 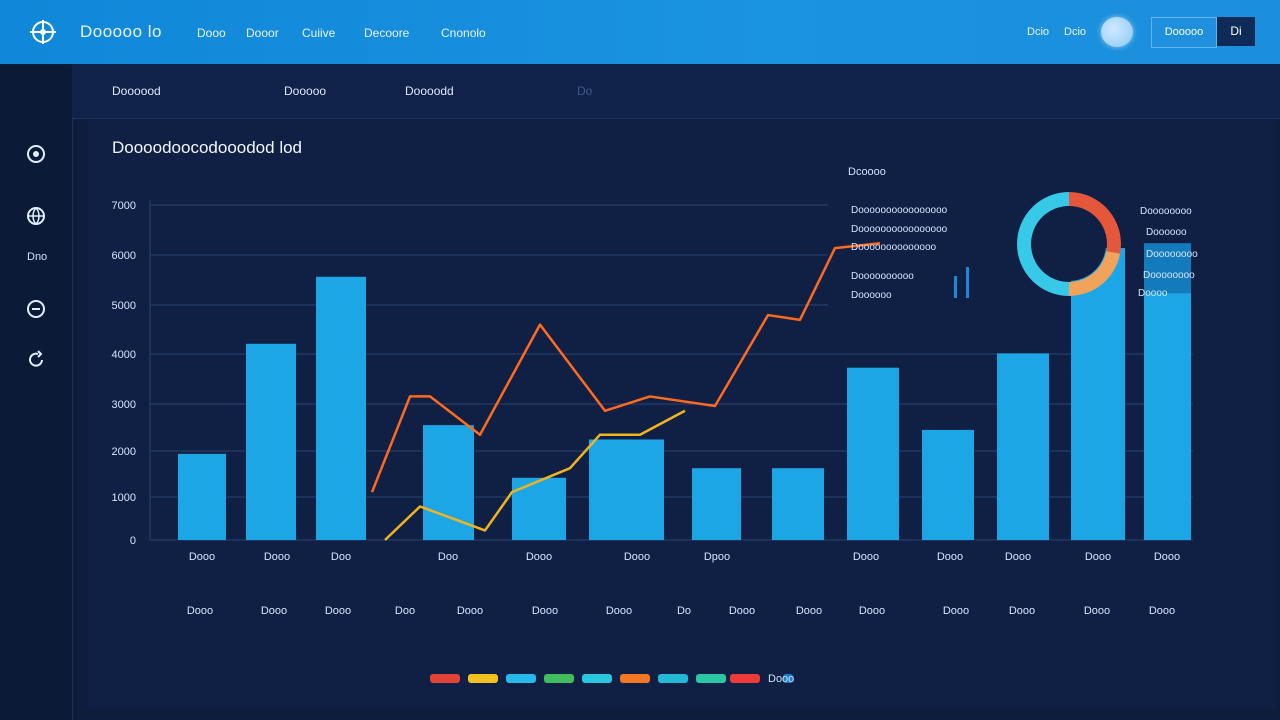 I want to click on tab-bar: Doooood Dooooo Doooodd Do, so click(x=676, y=91).